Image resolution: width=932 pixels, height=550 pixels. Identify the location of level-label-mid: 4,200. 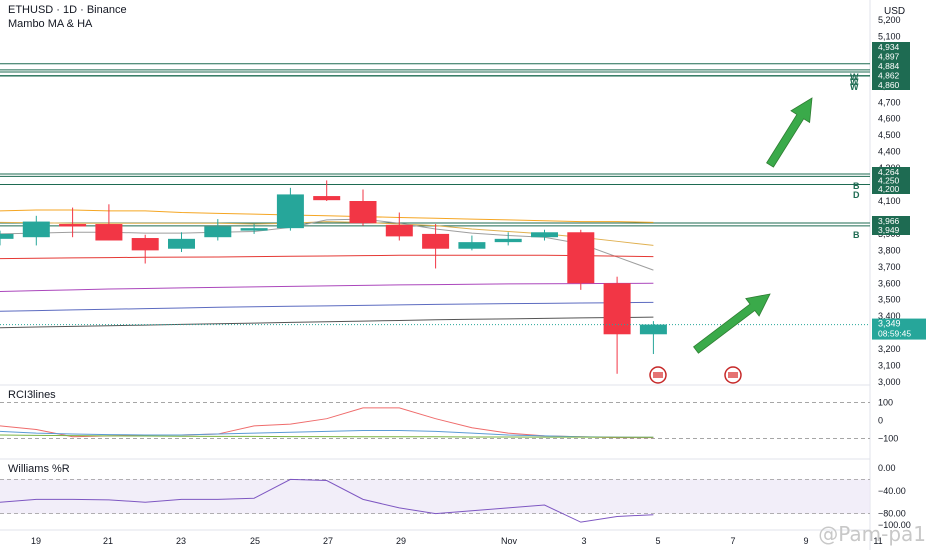
(889, 189).